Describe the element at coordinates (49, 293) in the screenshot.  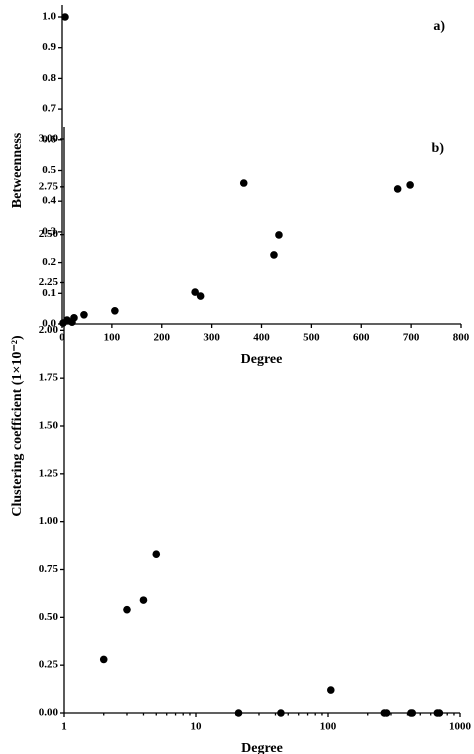
I see `y-tick-label: 0.1` at that location.